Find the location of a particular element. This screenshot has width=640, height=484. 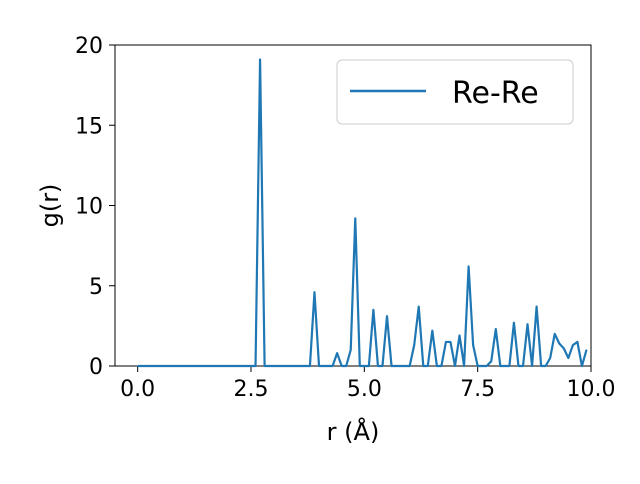

x-tick-label: 5.0 is located at coordinates (364, 389).